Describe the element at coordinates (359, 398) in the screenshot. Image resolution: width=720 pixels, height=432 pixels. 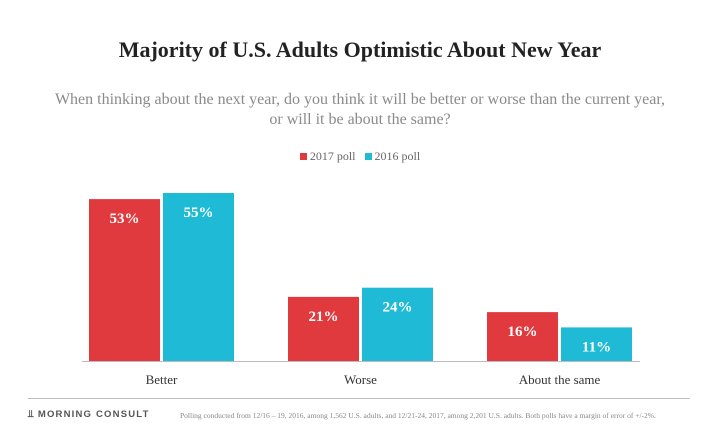
I see `footer-divider` at that location.